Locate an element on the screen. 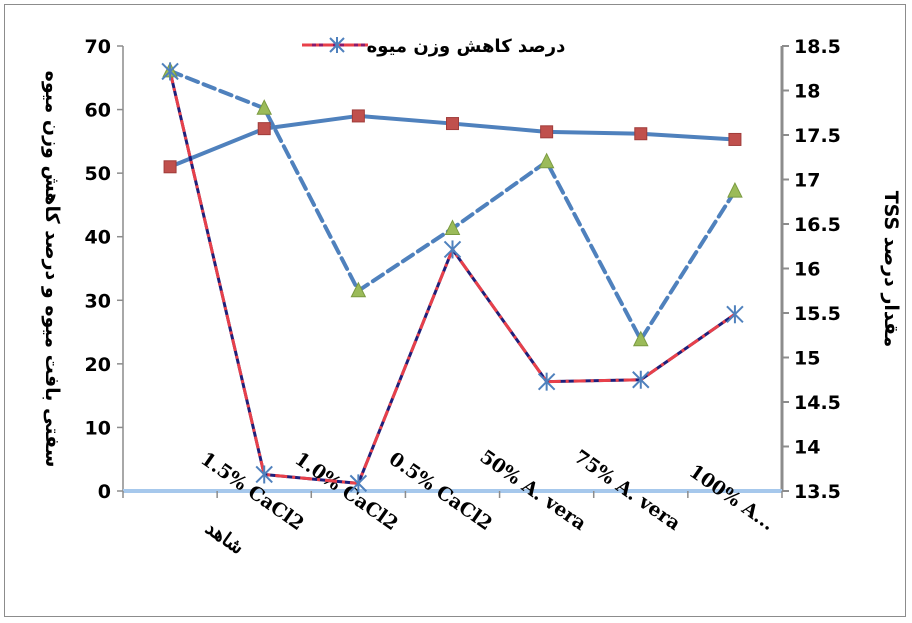  right-tick-label: 15.5 is located at coordinates (817, 314).